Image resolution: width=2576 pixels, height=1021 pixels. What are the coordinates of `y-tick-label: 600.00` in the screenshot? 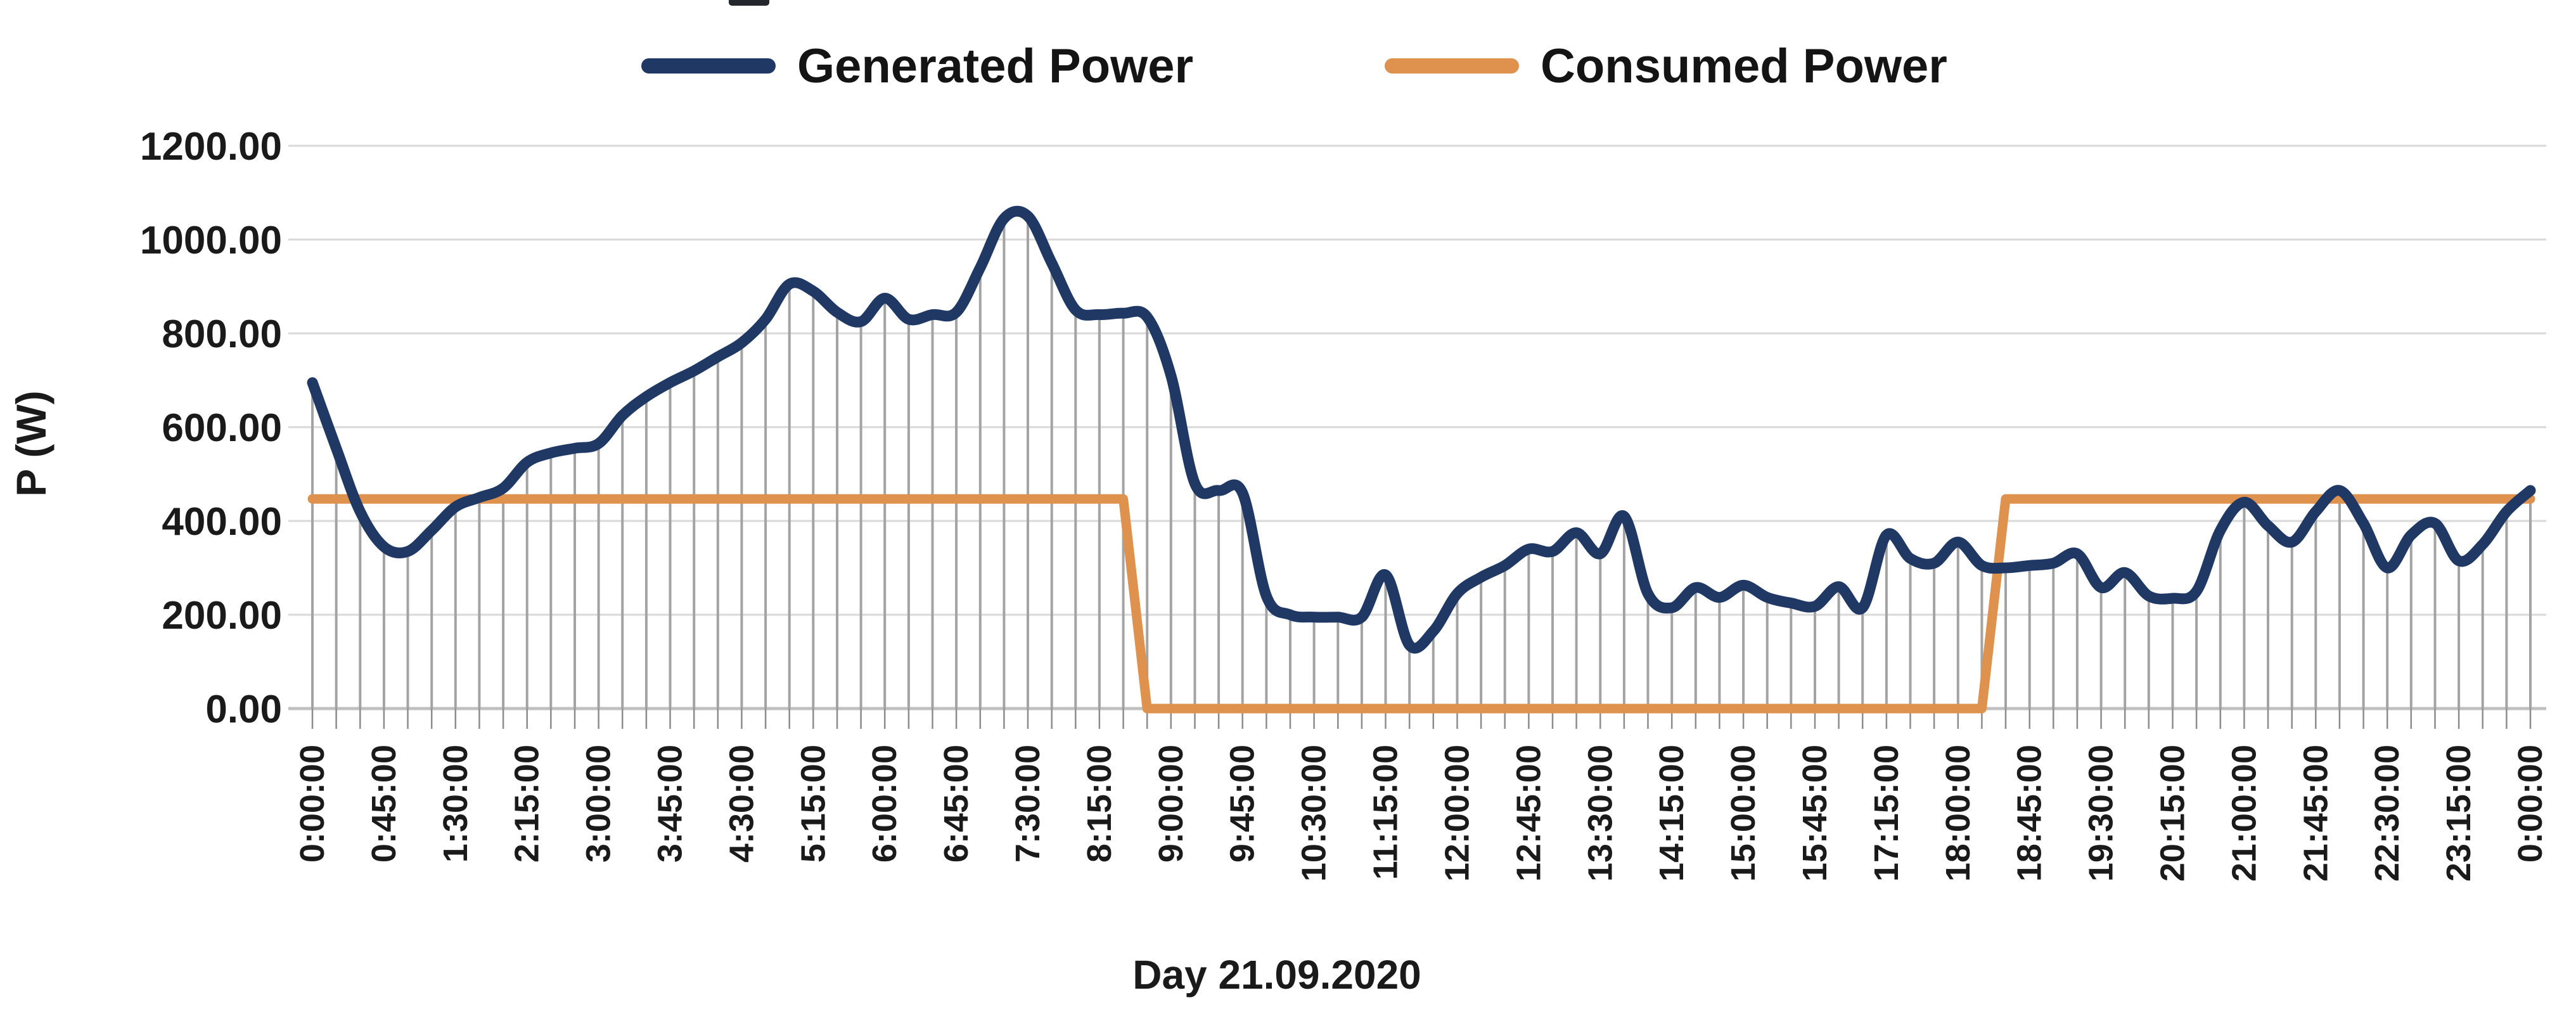 It's located at (222, 428).